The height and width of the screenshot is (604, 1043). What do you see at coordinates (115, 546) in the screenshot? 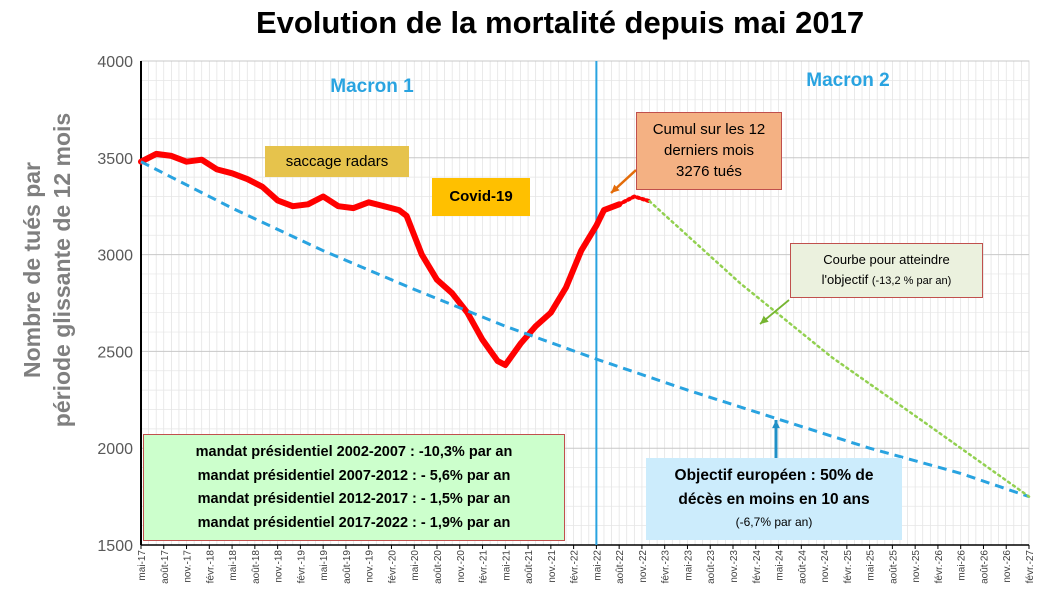
I see `y-tick-label: 1500` at bounding box center [115, 546].